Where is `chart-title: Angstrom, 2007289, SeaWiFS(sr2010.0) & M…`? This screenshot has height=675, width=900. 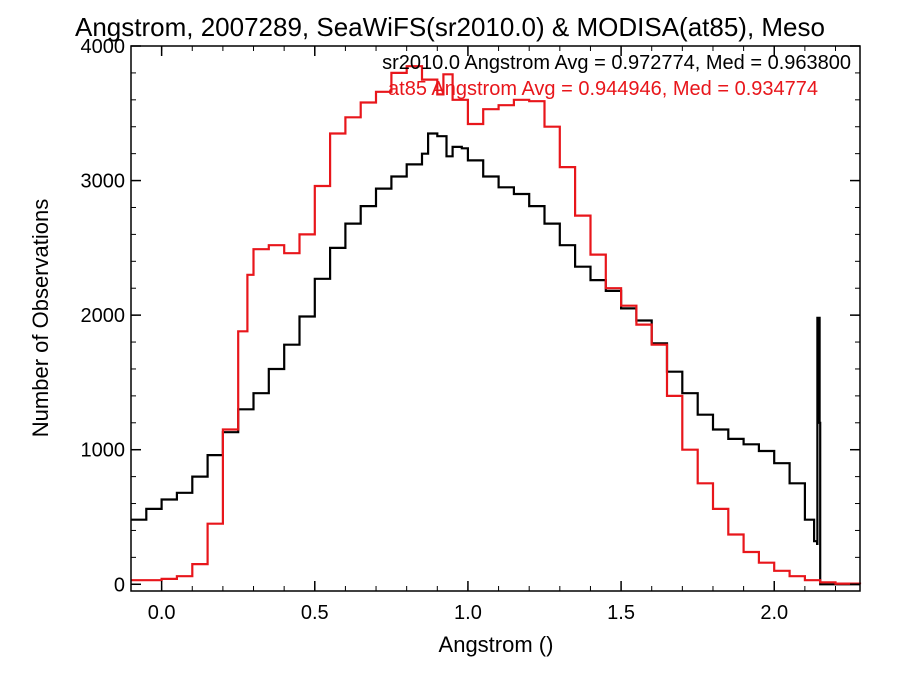 chart-title: Angstrom, 2007289, SeaWiFS(sr2010.0) & M… is located at coordinates (450, 27).